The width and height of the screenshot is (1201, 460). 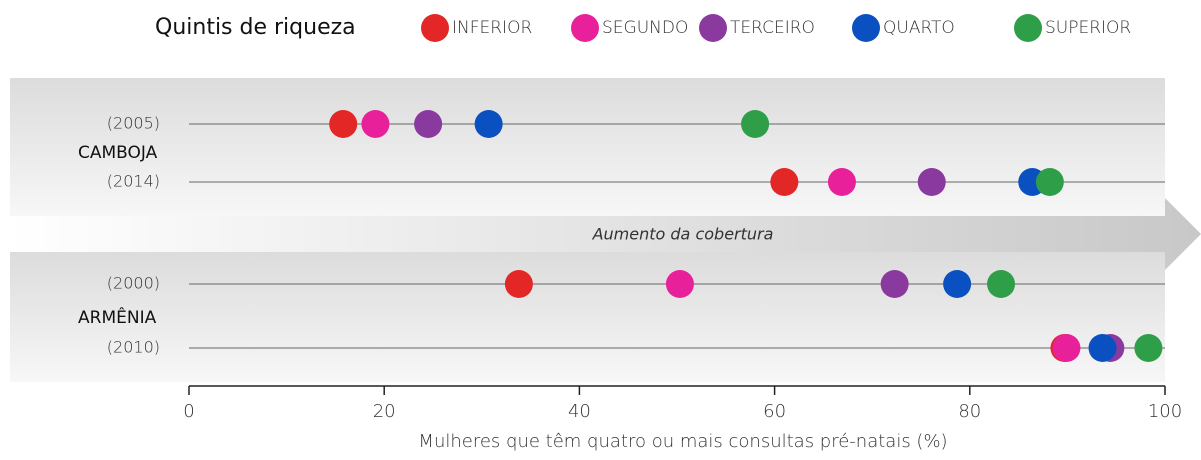 What do you see at coordinates (118, 153) in the screenshot?
I see `group-label: CAMBOJA` at bounding box center [118, 153].